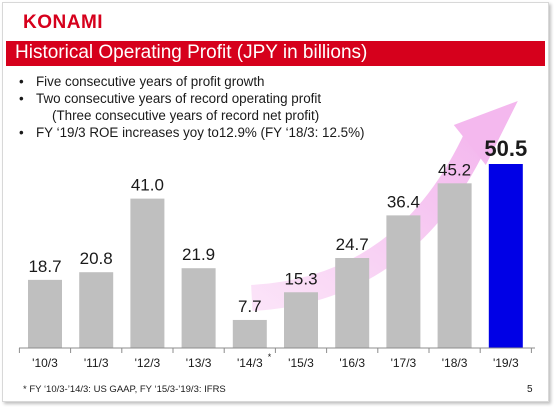 The width and height of the screenshot is (554, 407). Describe the element at coordinates (44, 266) in the screenshot. I see `value-label-0: 18.7` at that location.